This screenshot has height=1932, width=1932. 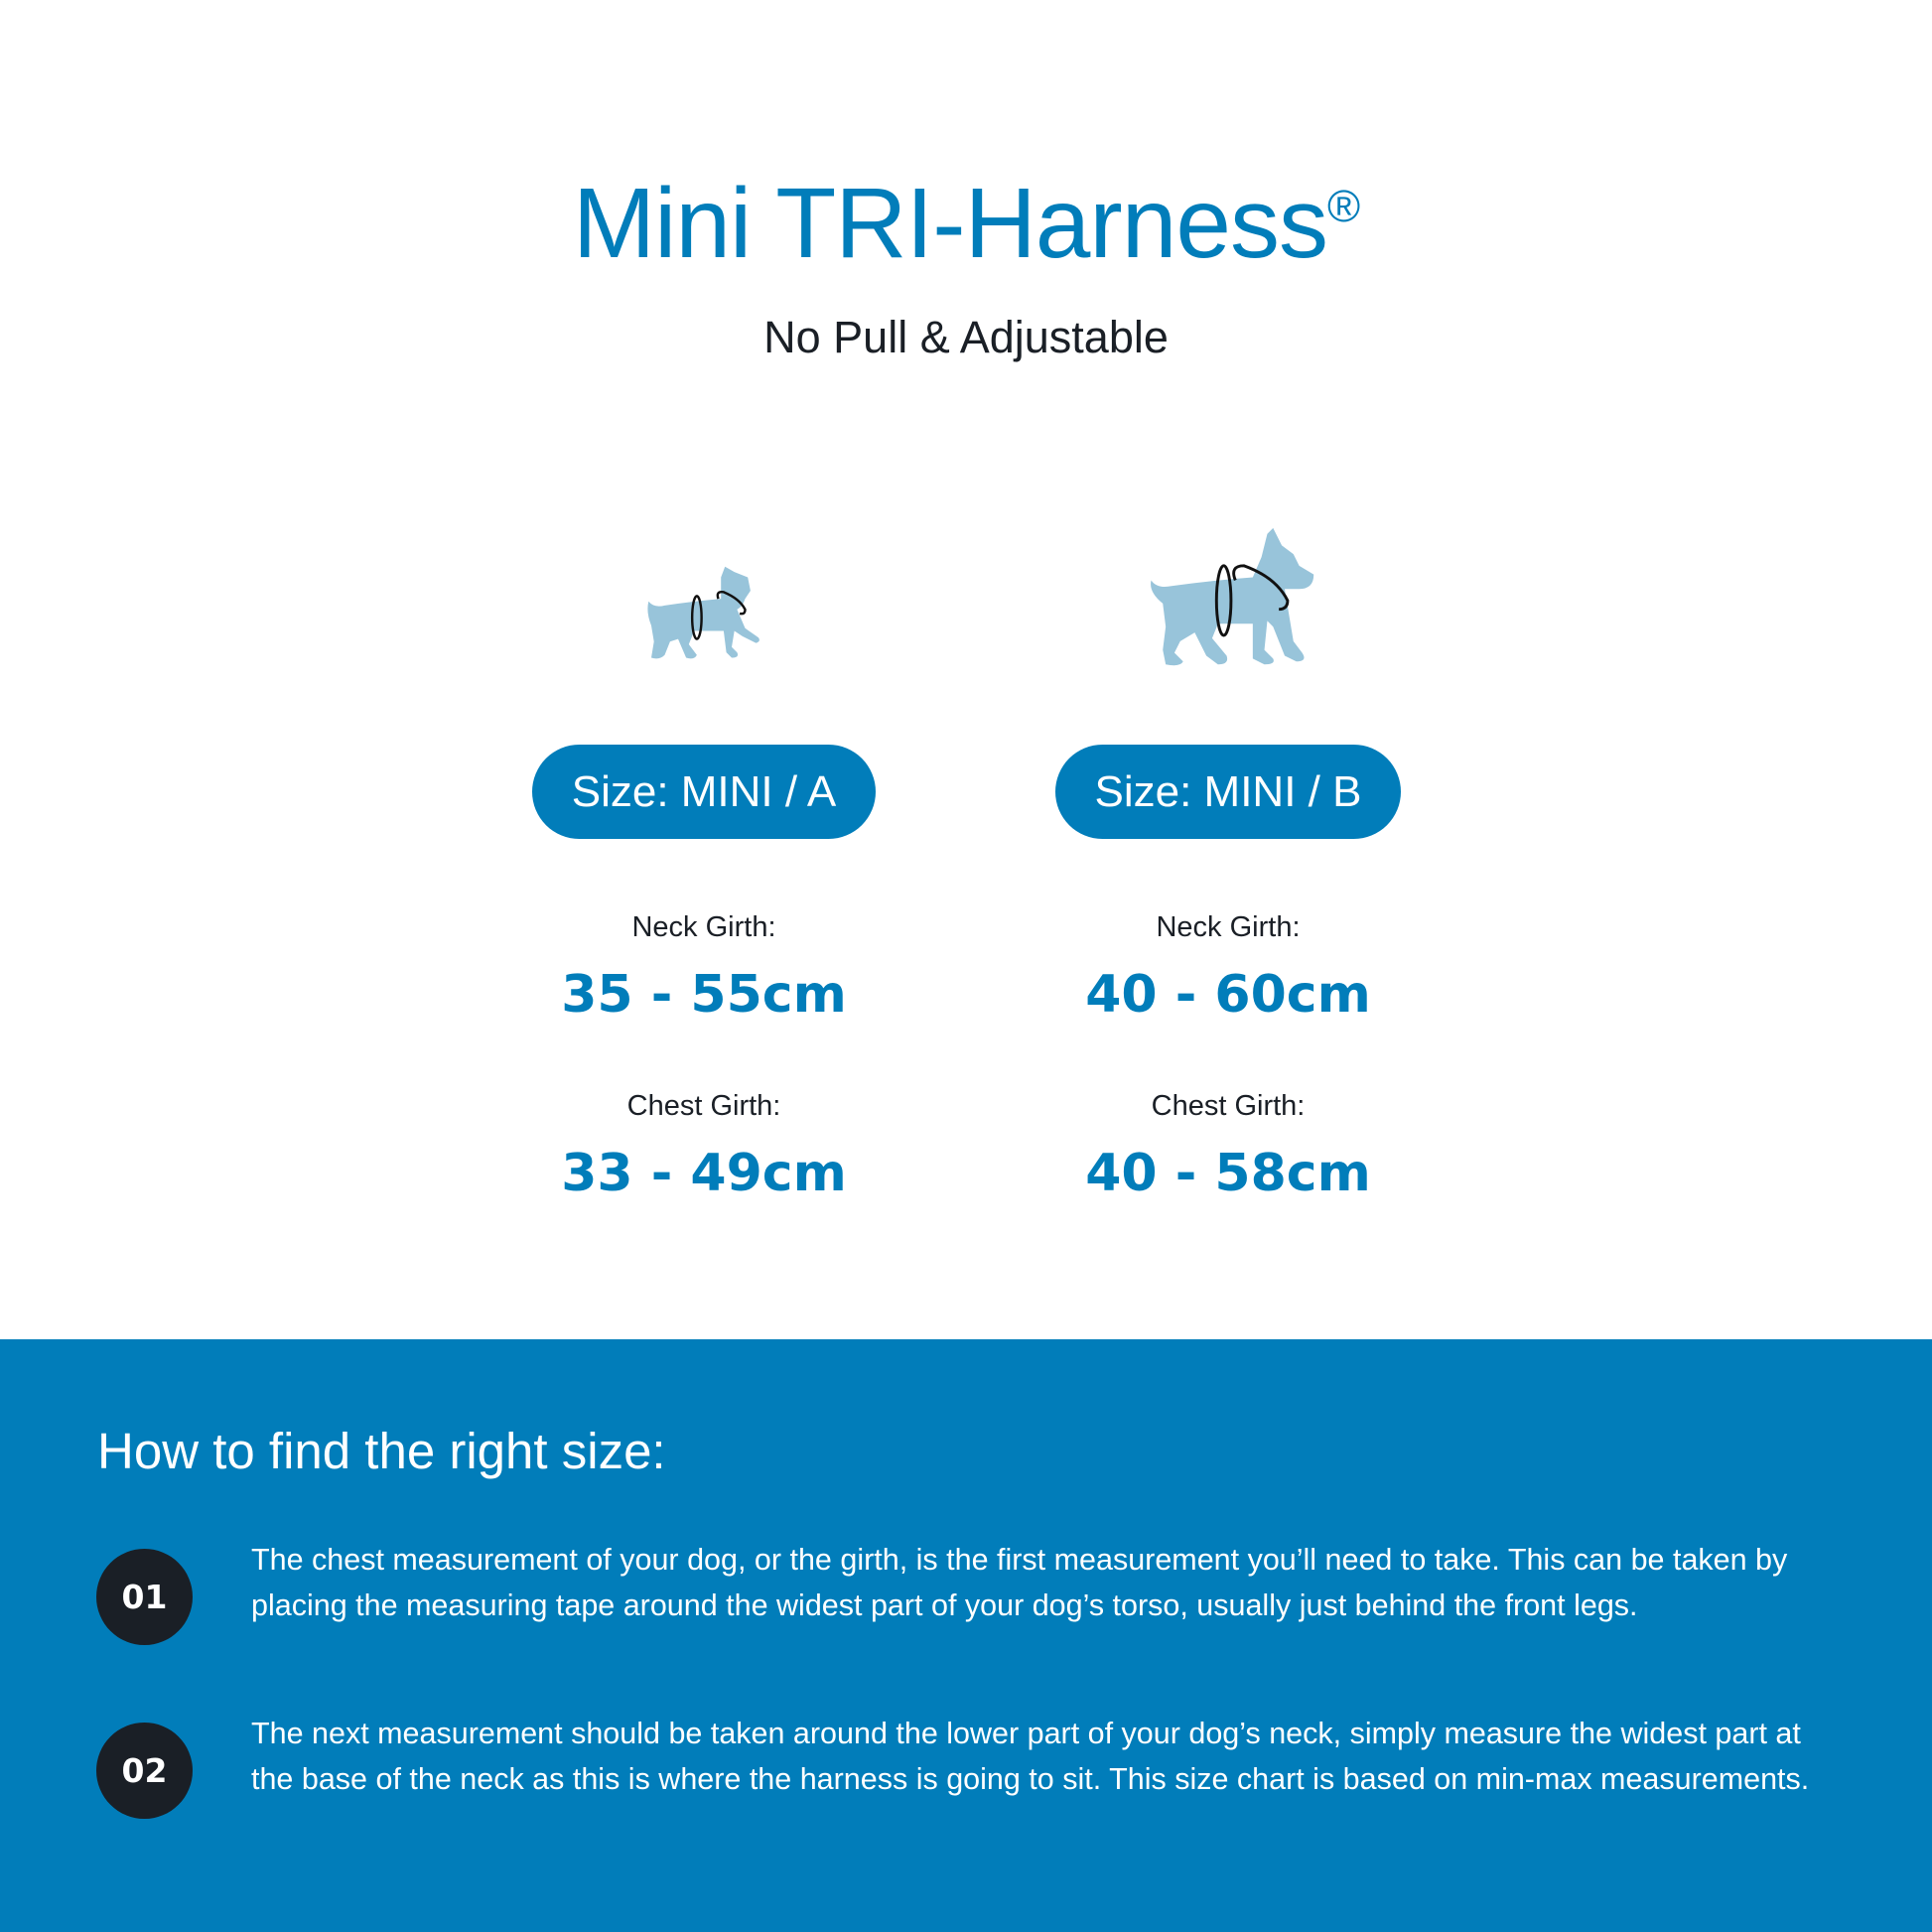 I want to click on size-badge-mini-b: Size: MINI / B, so click(x=1228, y=792).